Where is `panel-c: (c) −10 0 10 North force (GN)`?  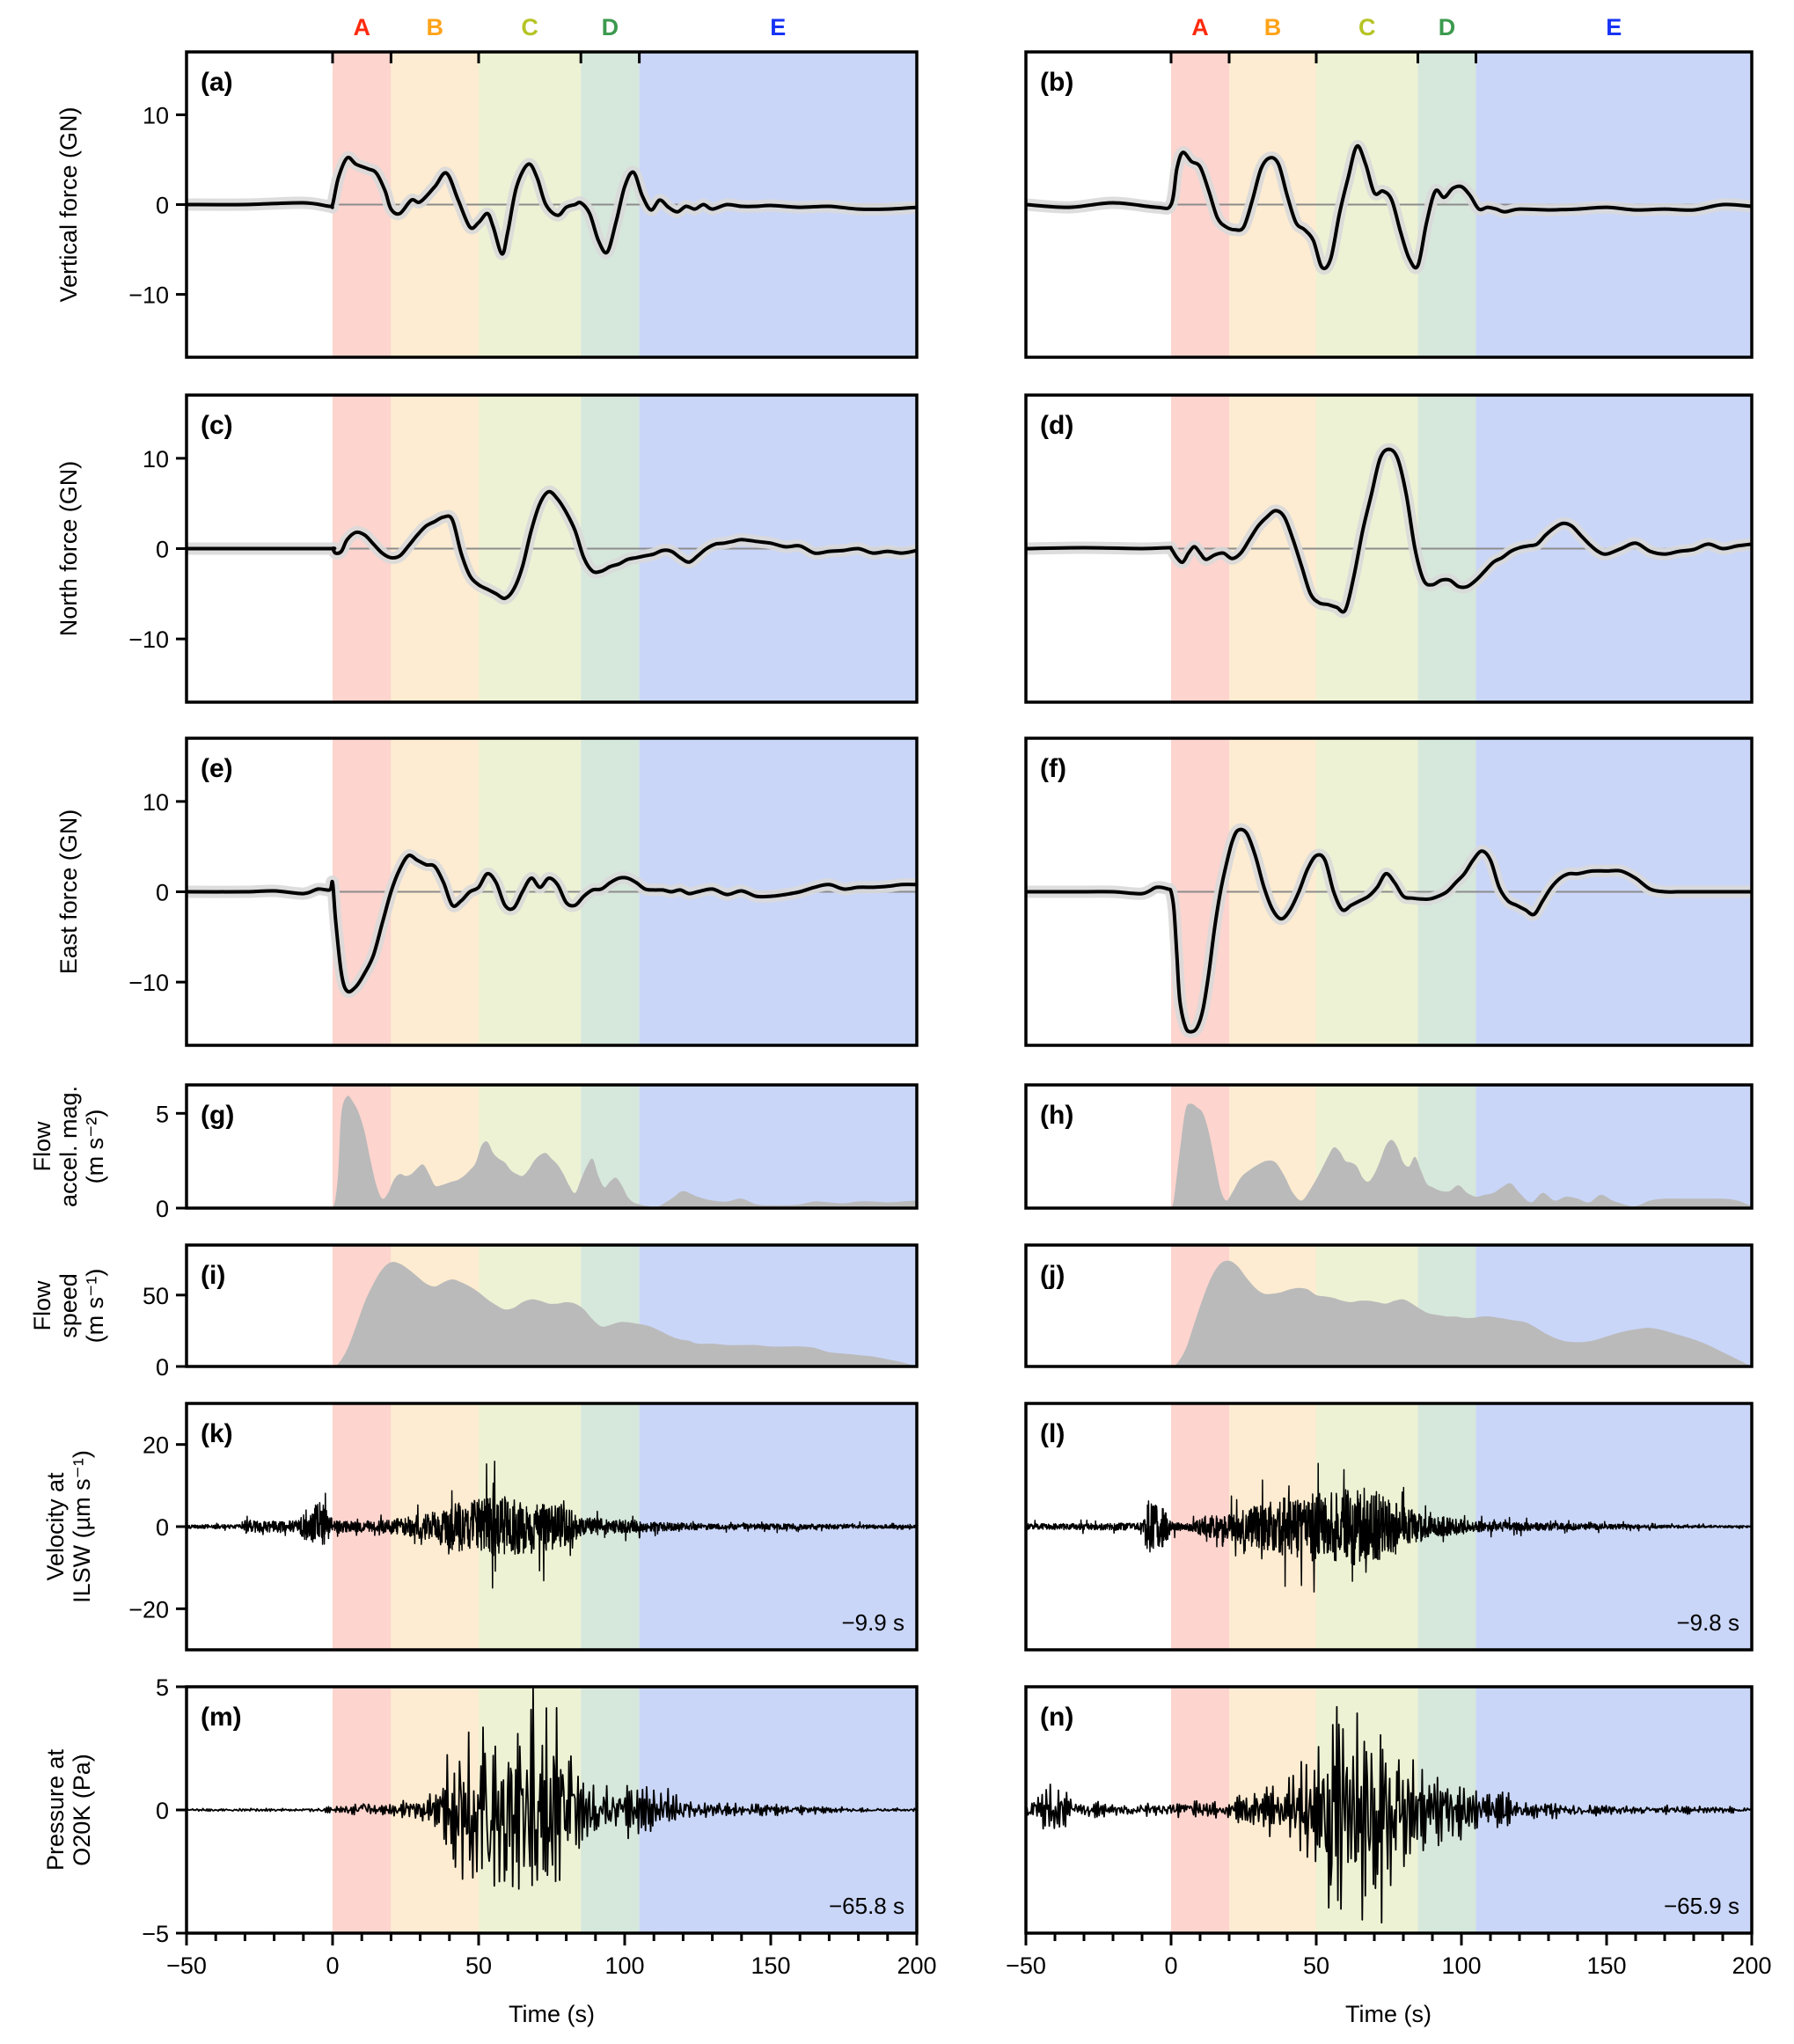
panel-c: (c) −10 0 10 North force (GN) is located at coordinates (487, 548).